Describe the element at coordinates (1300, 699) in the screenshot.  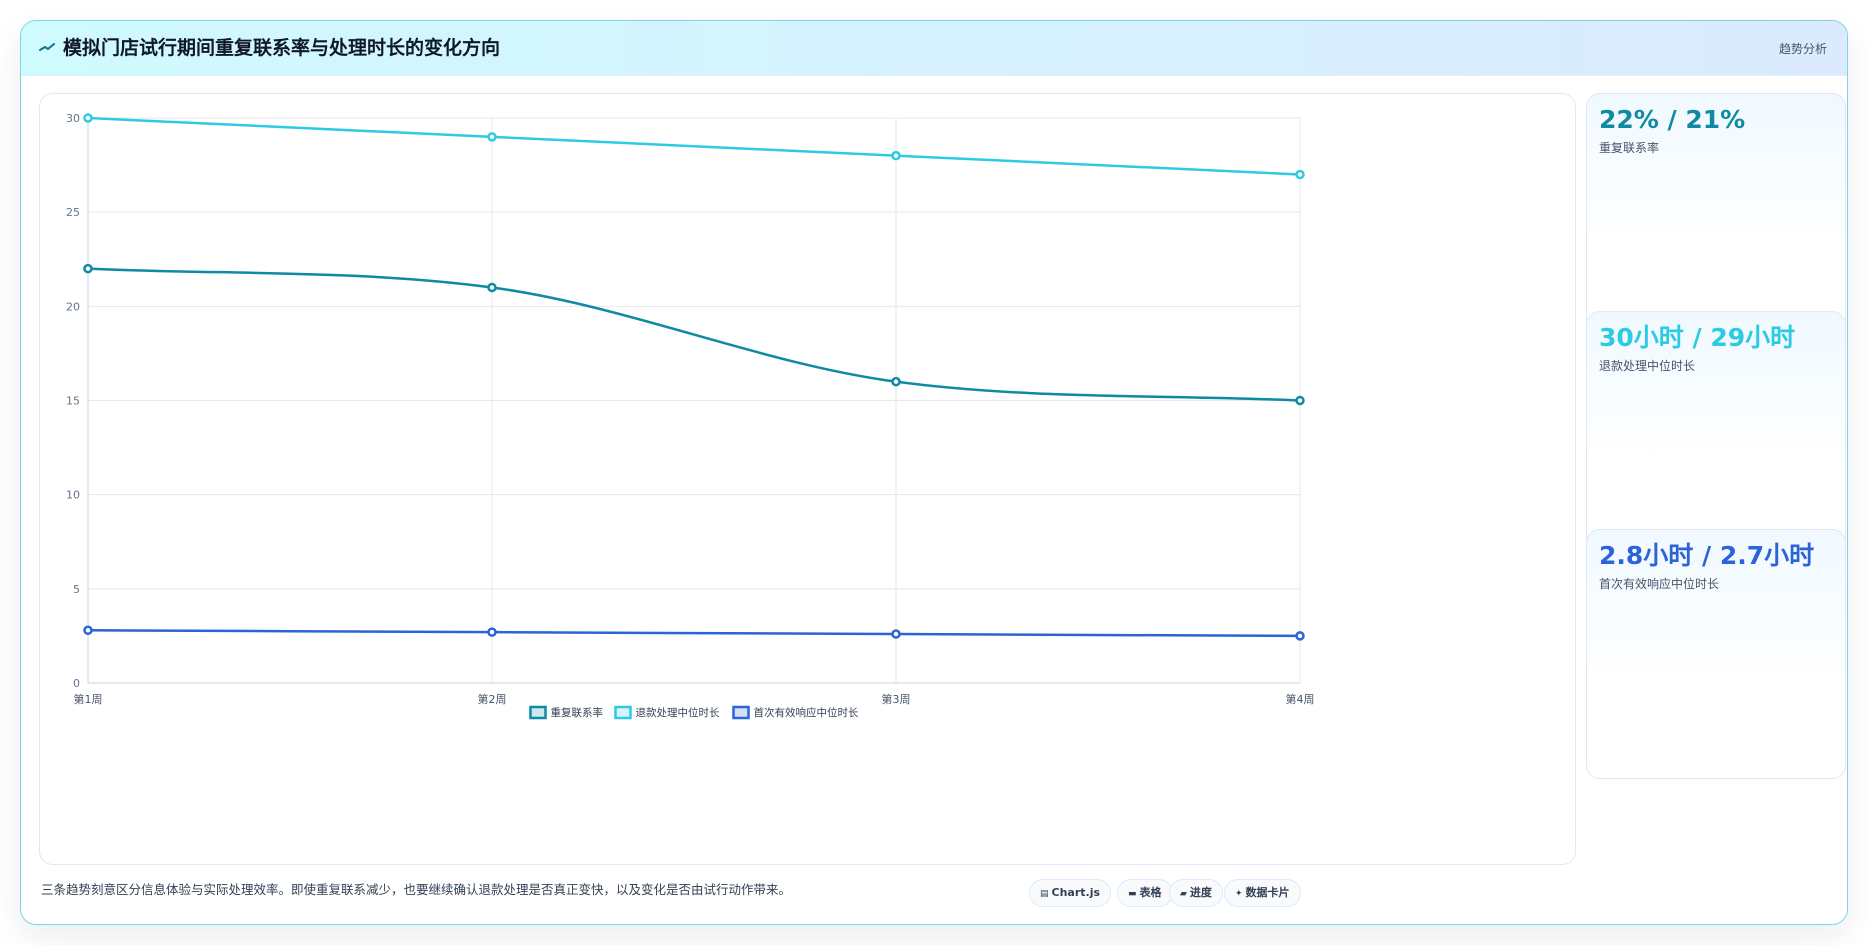
I see `x-tick-label: 第4周` at that location.